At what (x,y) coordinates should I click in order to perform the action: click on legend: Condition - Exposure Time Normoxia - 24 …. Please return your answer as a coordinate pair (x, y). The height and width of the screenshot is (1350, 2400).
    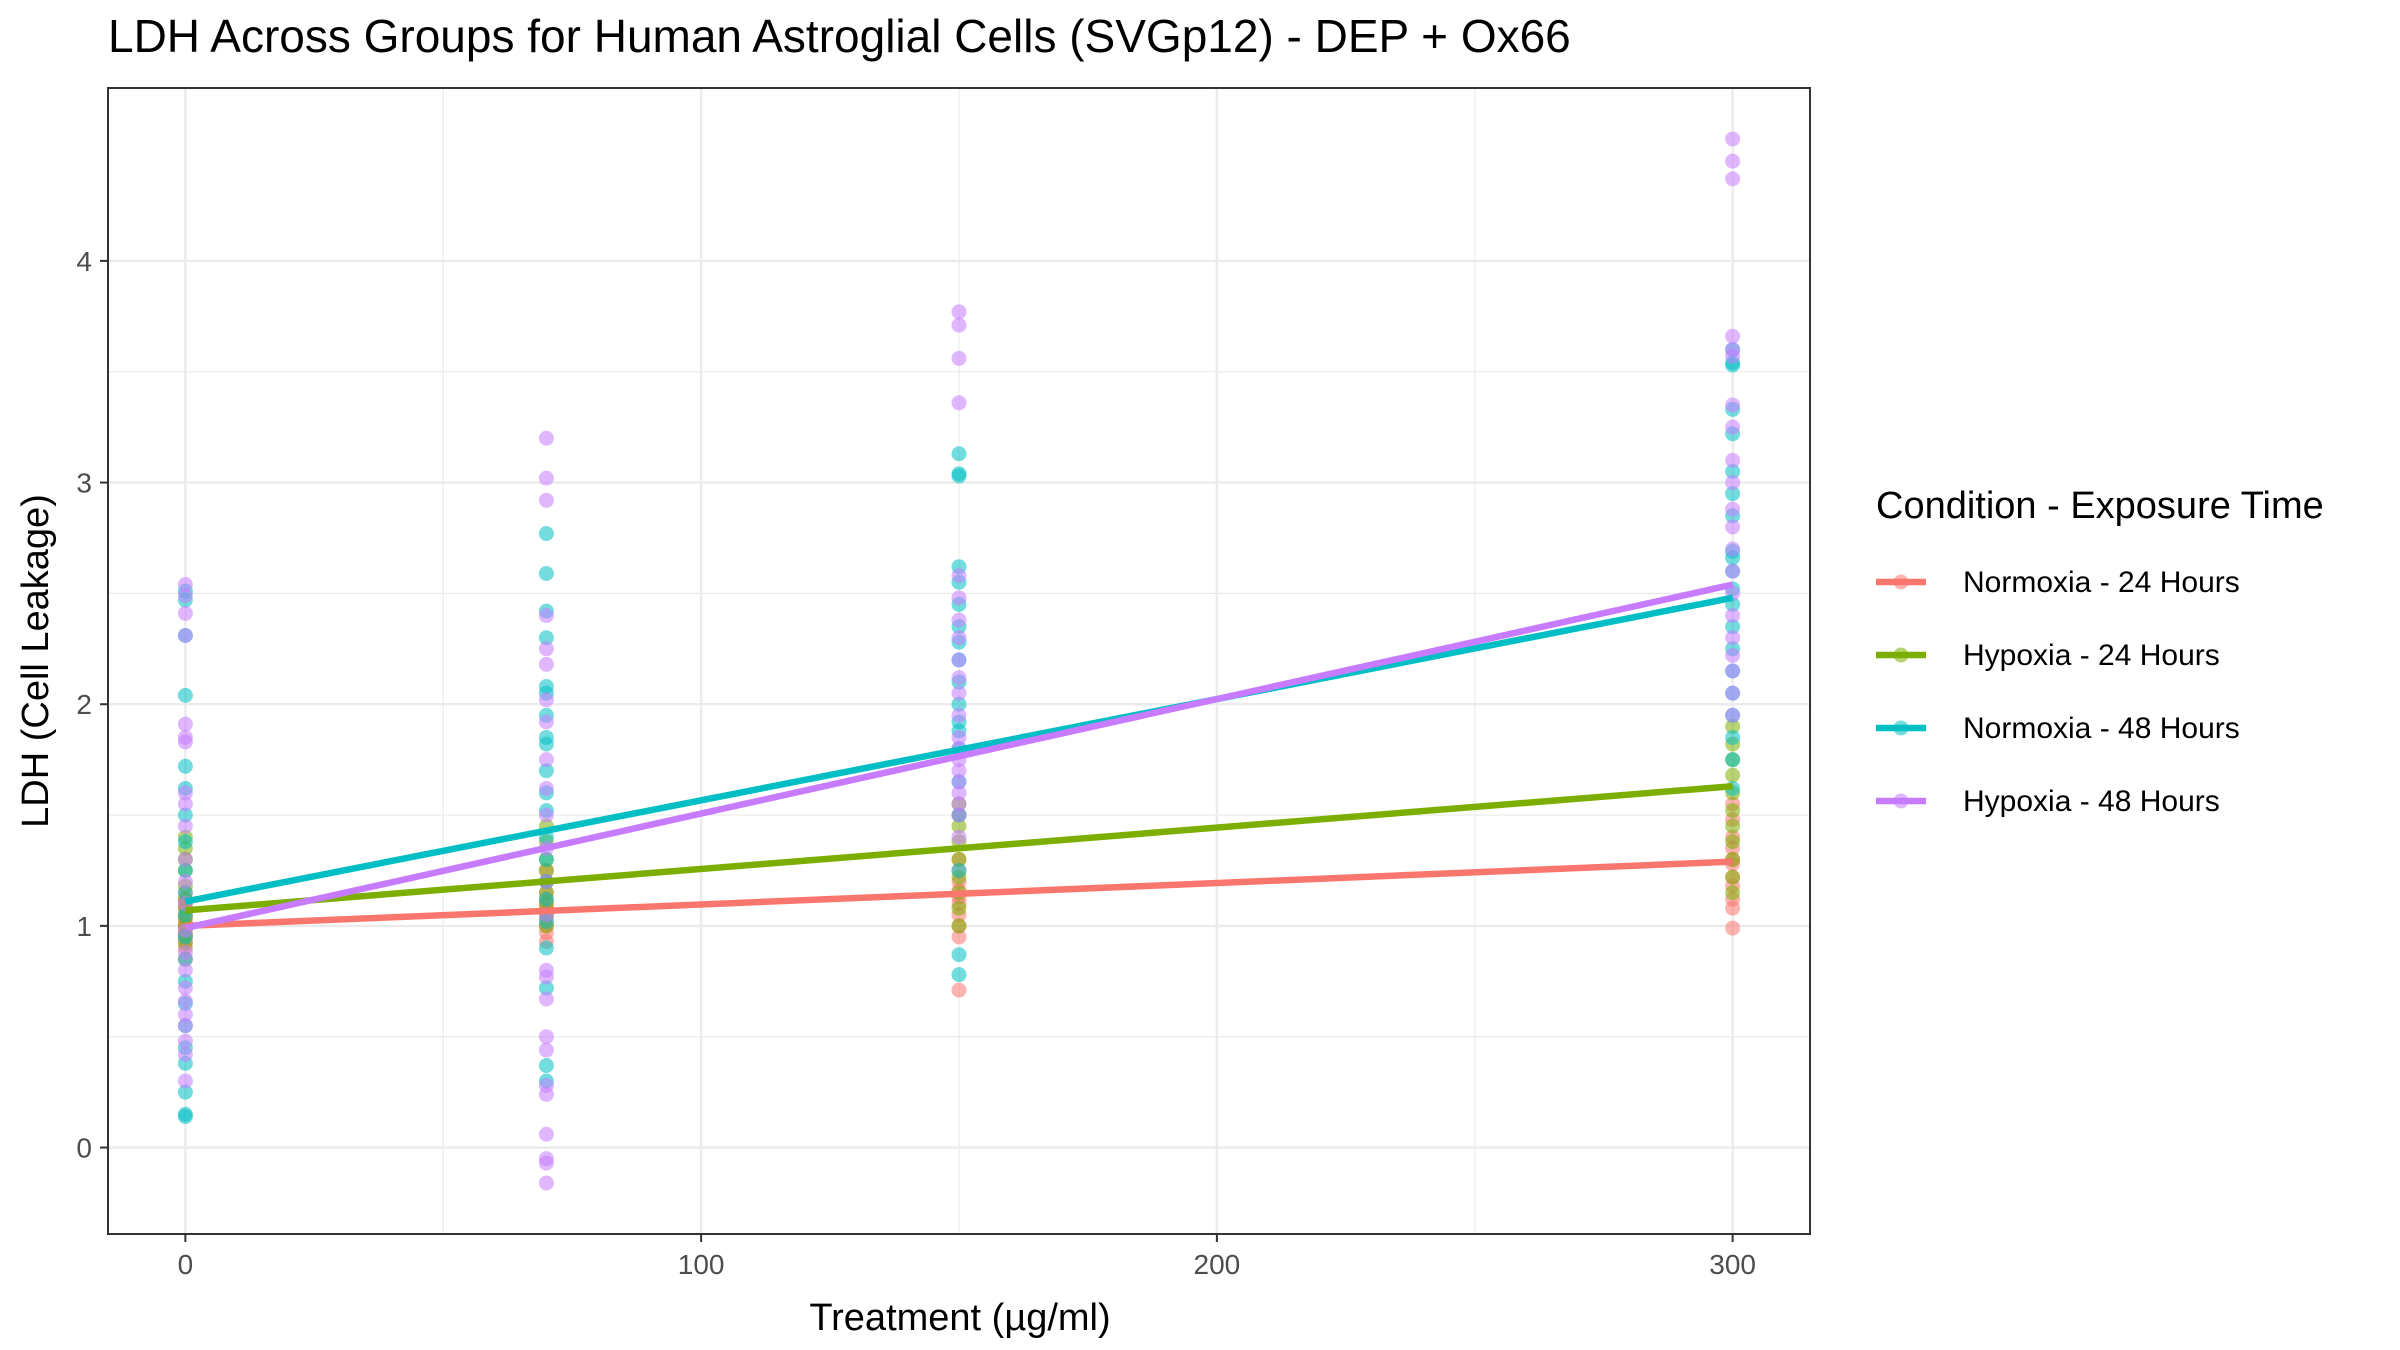
    Looking at the image, I should click on (2100, 651).